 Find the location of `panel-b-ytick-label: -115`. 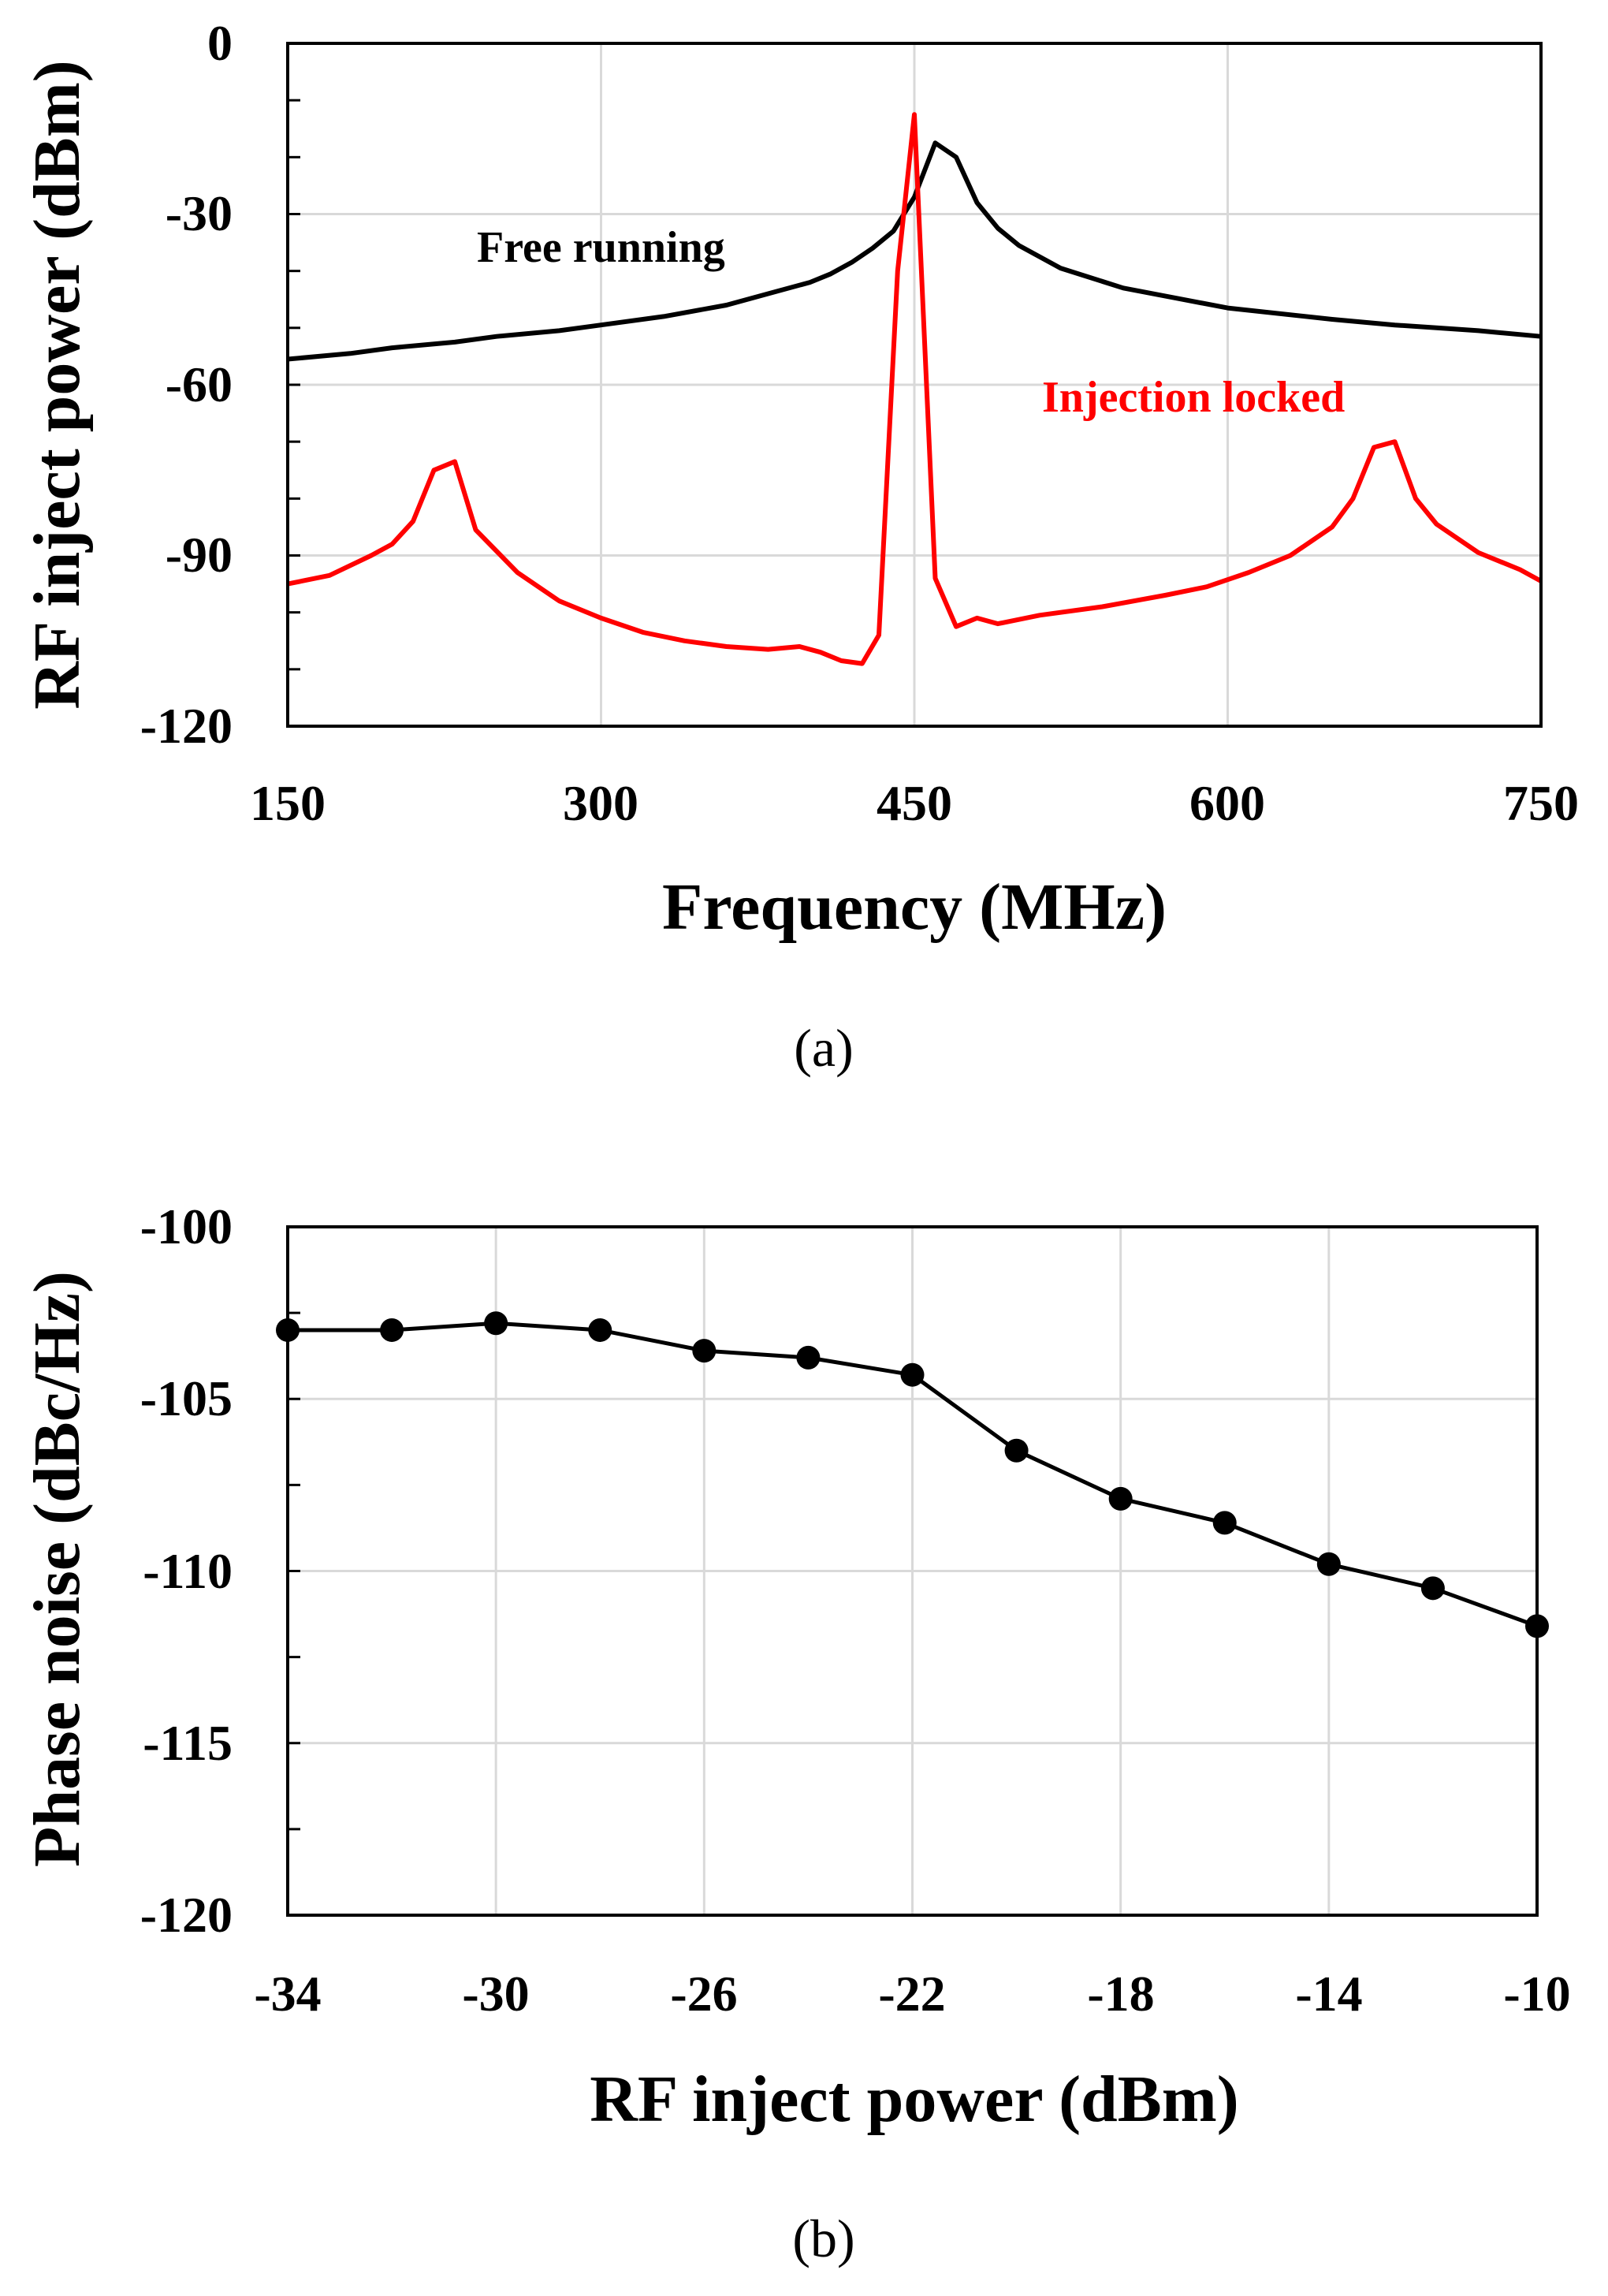

panel-b-ytick-label: -115 is located at coordinates (188, 1743).